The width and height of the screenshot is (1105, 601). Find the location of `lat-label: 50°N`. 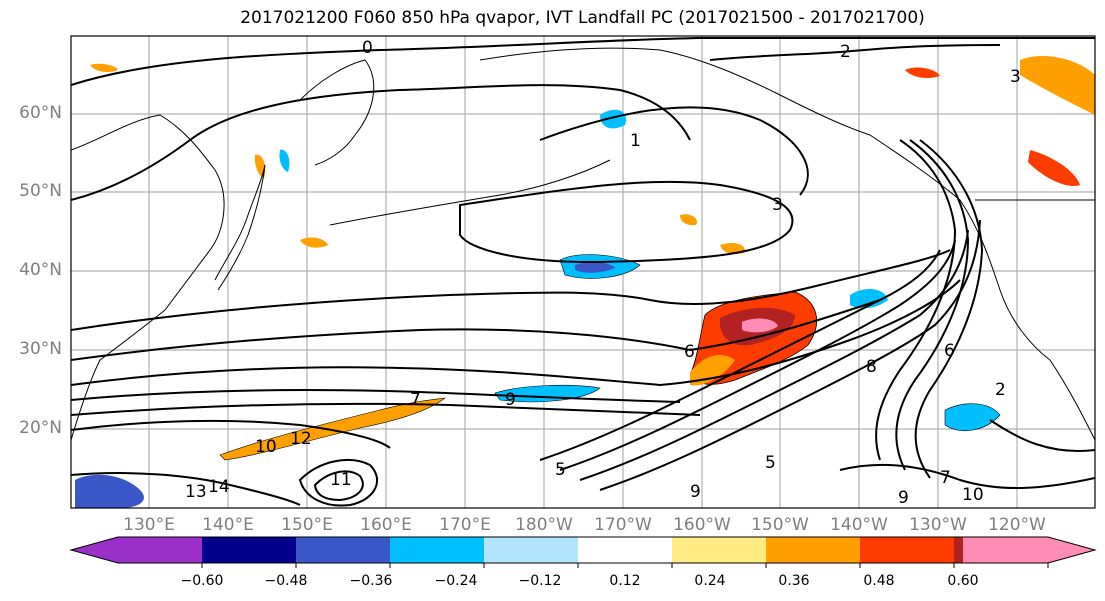

lat-label: 50°N is located at coordinates (40, 191).